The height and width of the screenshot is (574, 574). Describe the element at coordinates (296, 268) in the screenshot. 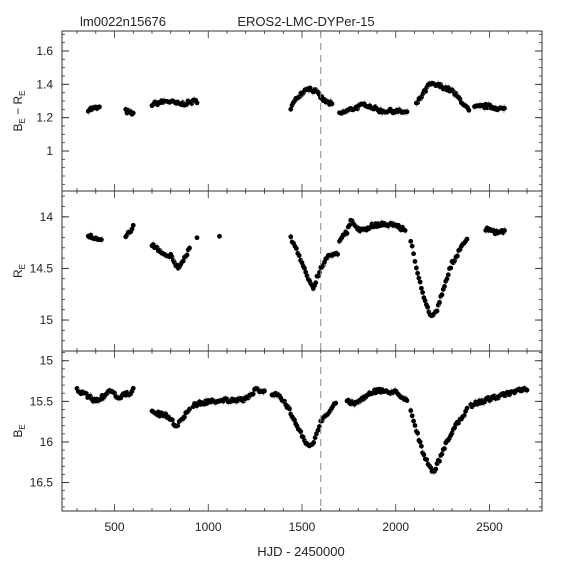

I see `series-R` at that location.